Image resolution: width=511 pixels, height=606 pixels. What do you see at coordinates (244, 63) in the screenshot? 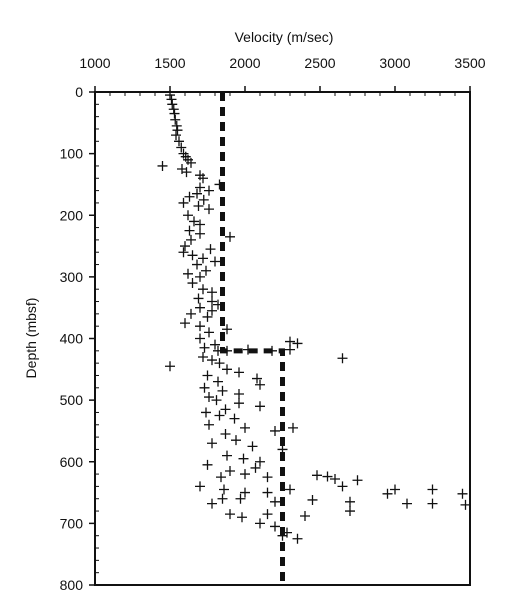
I see `x-tick-label: 2000` at bounding box center [244, 63].